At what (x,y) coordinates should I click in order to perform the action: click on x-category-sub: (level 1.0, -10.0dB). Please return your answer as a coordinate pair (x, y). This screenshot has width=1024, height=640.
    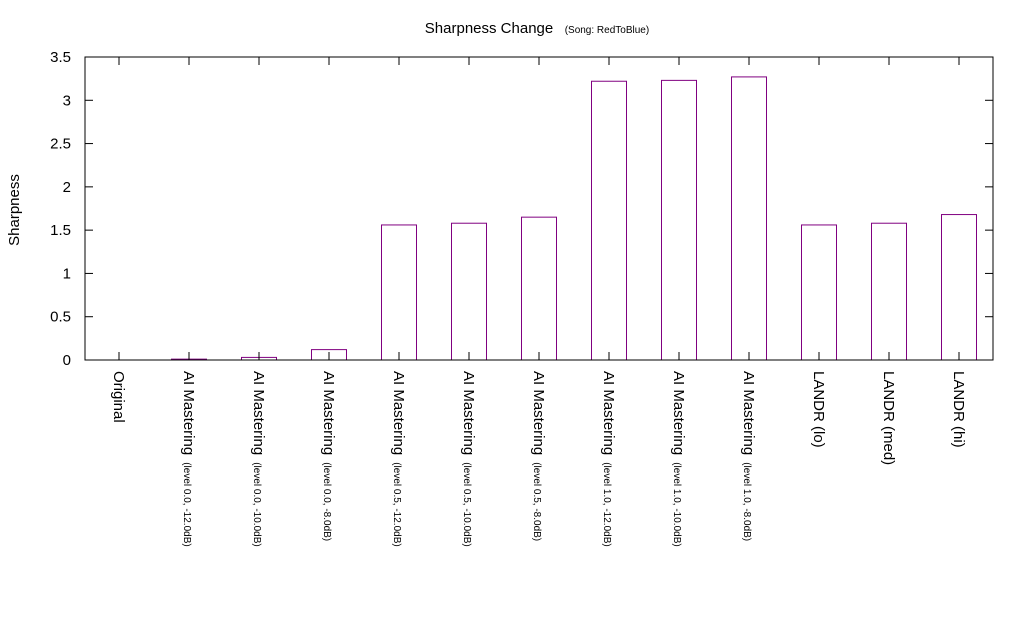
    Looking at the image, I should click on (676, 504).